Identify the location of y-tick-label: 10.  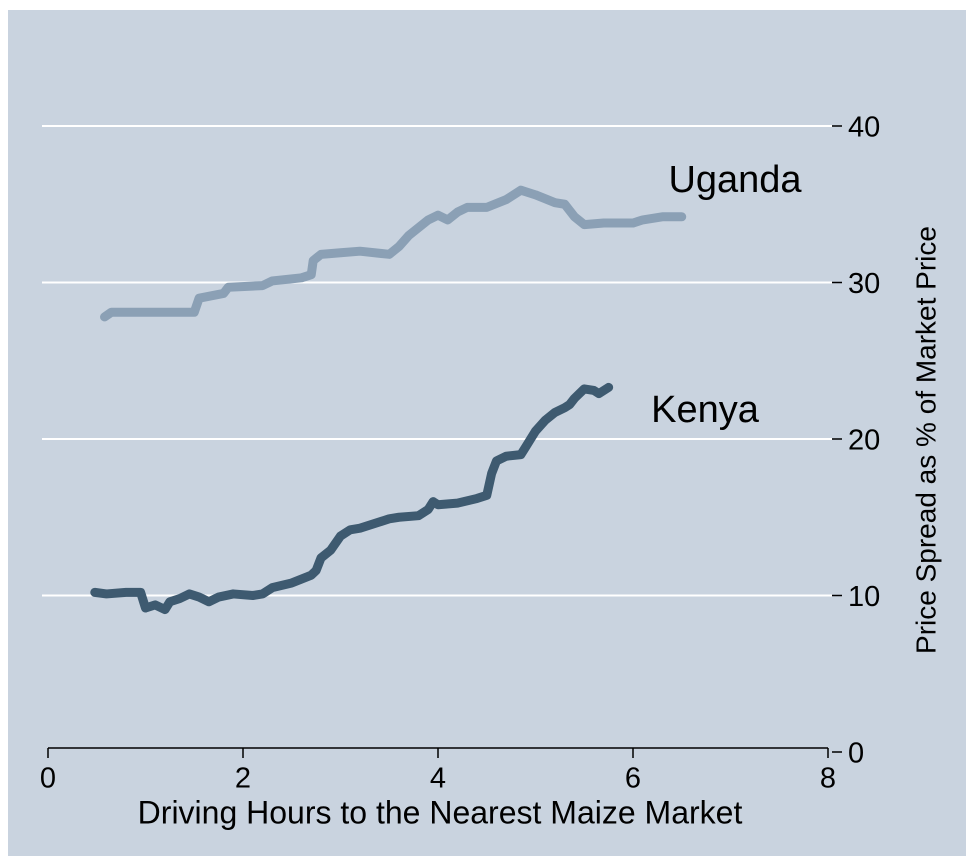
(864, 597).